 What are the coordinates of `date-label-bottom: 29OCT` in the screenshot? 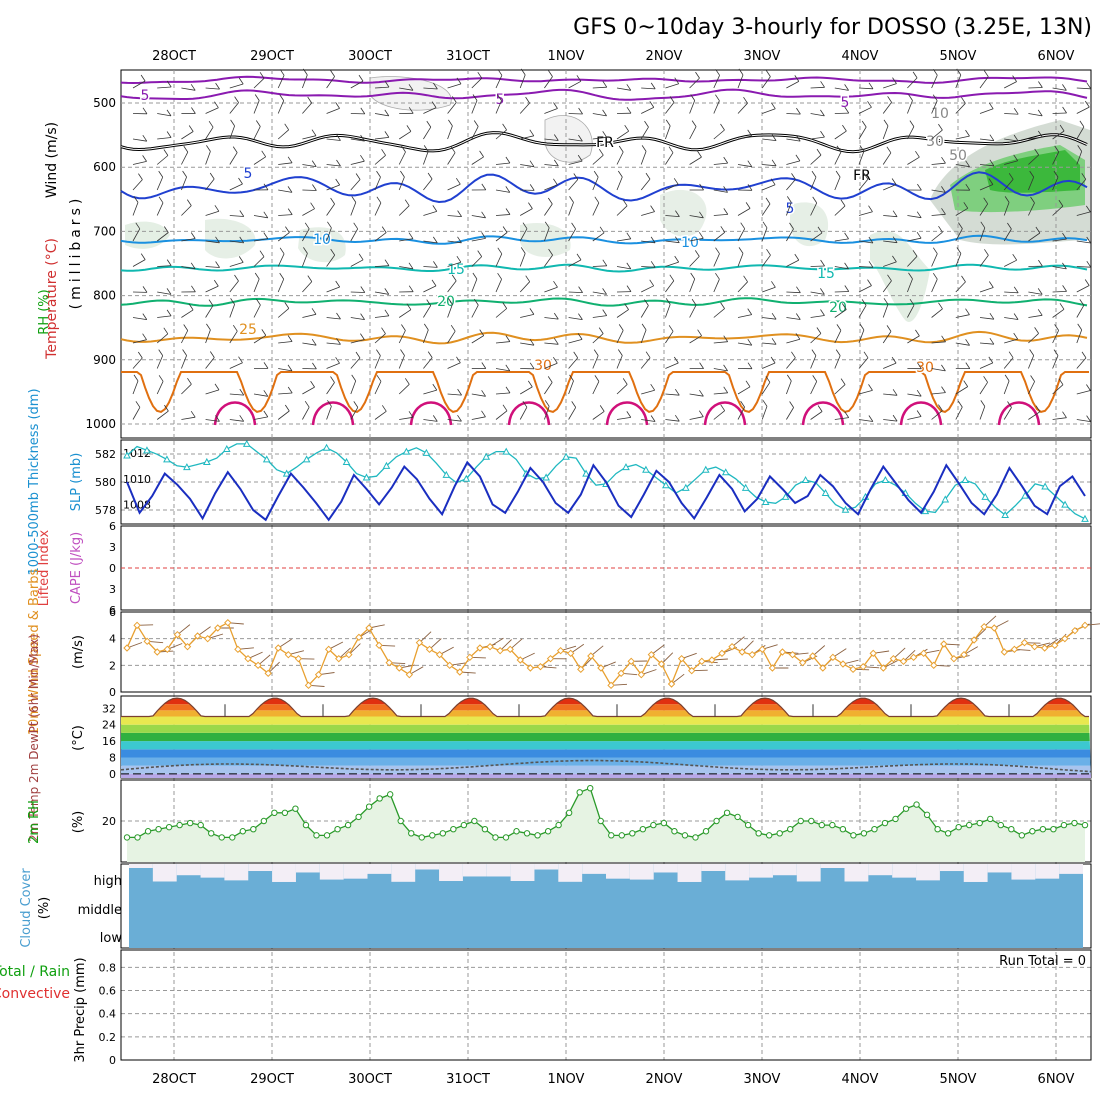 It's located at (272, 1079).